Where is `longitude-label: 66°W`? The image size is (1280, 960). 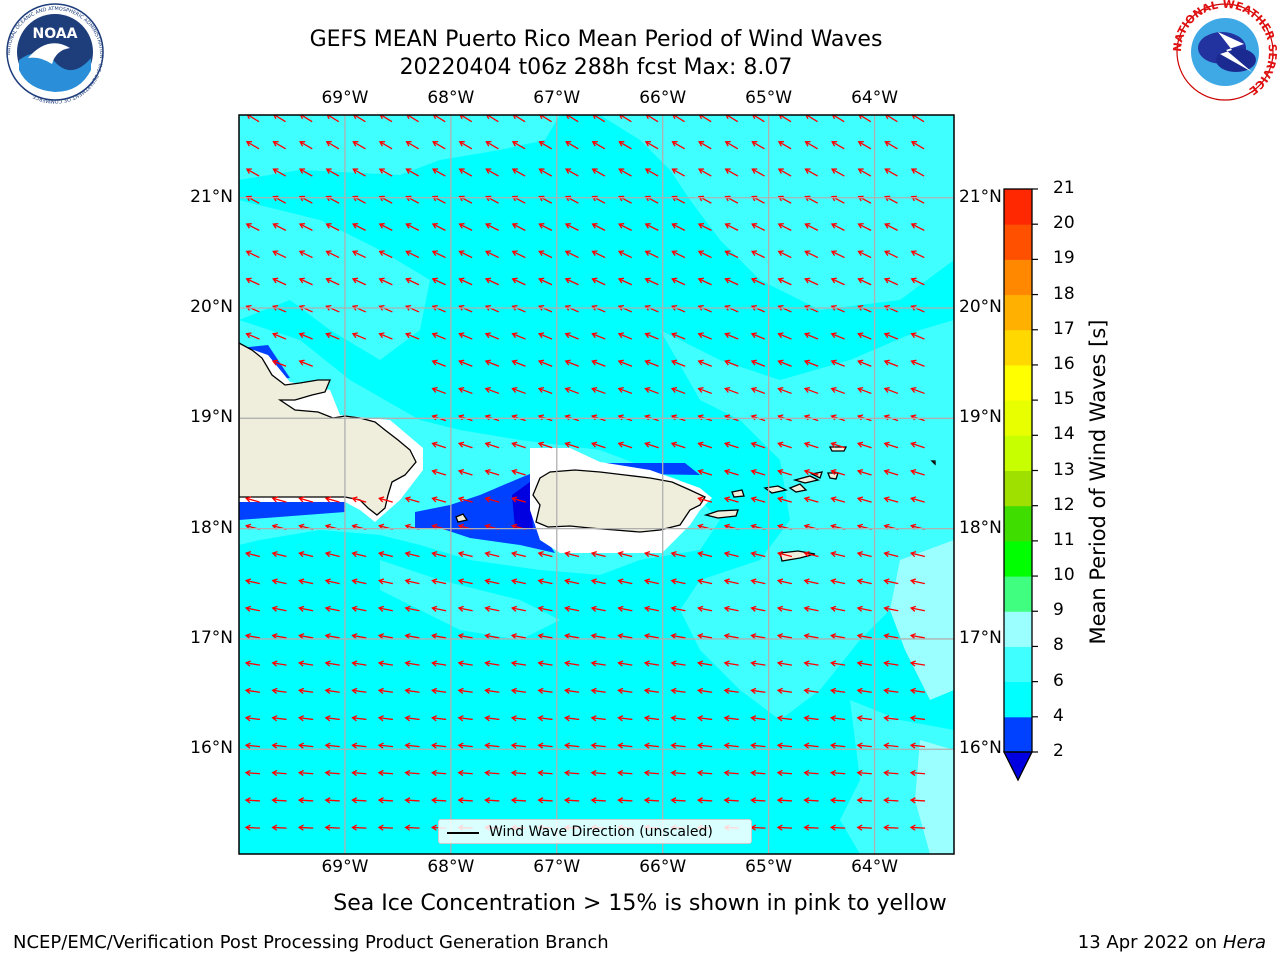
longitude-label: 66°W is located at coordinates (663, 867).